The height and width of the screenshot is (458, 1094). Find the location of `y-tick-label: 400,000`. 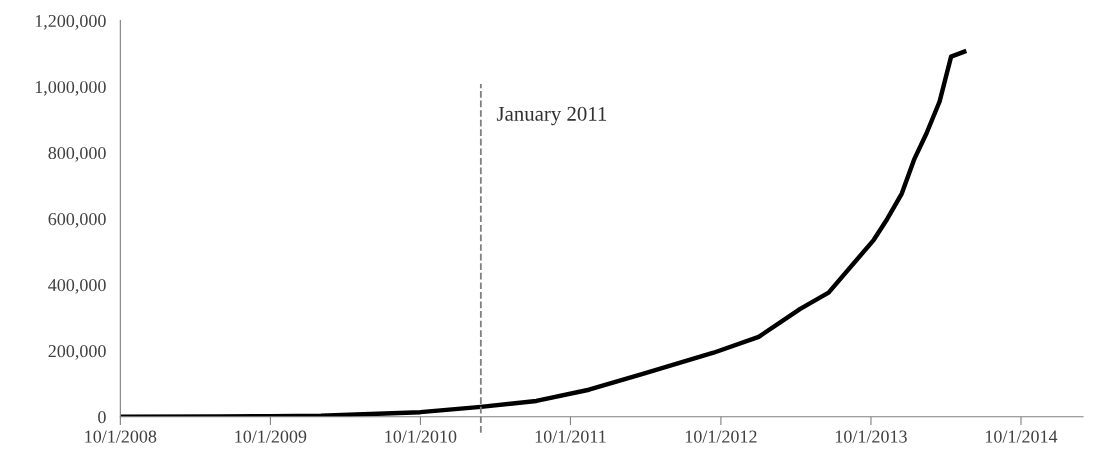

y-tick-label: 400,000 is located at coordinates (77, 286).